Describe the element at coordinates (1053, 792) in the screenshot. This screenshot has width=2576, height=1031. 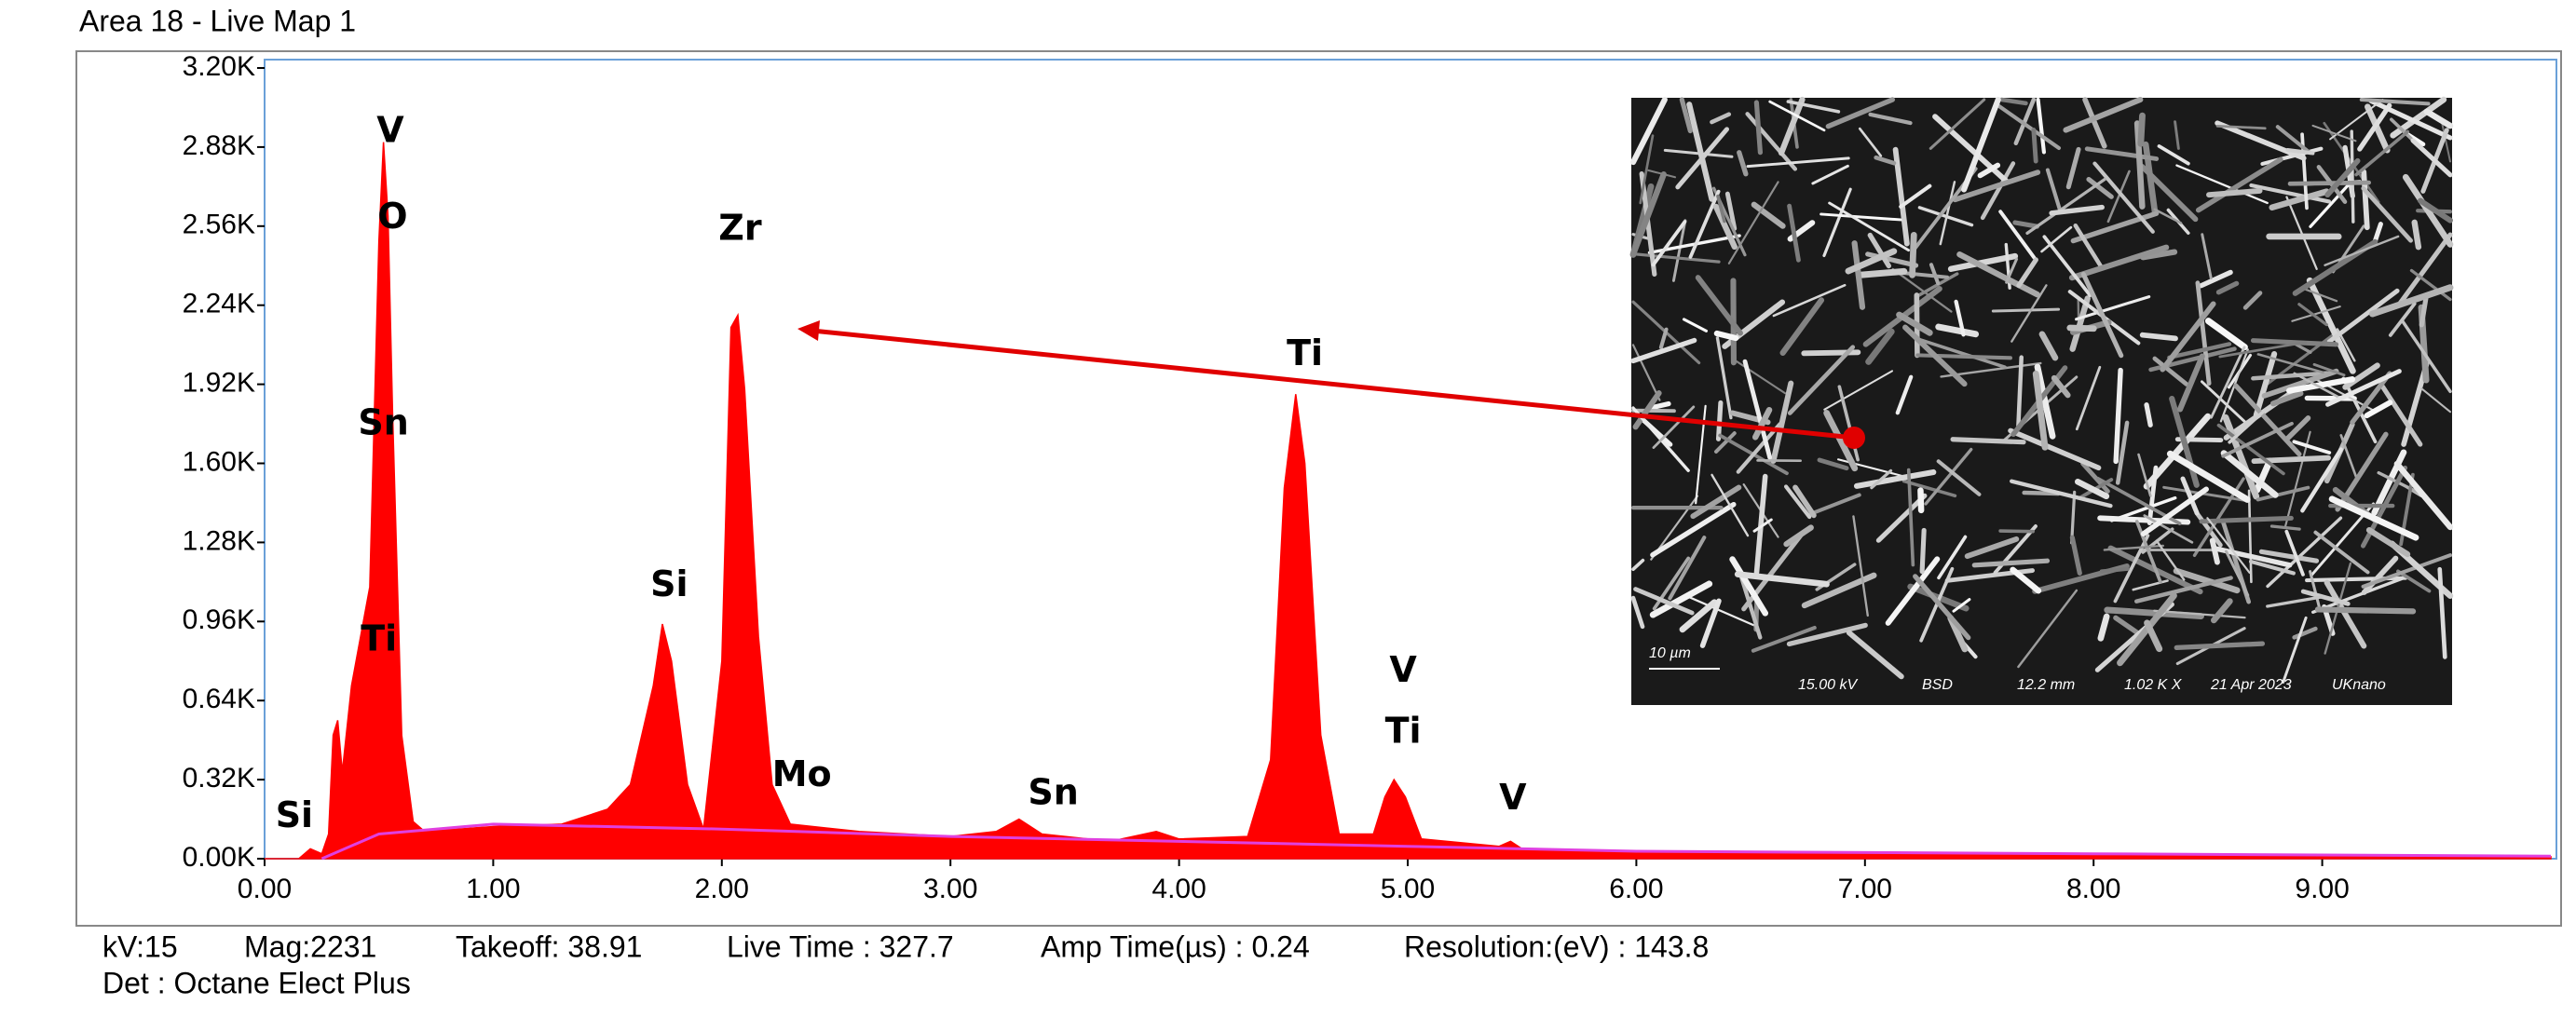
I see `peak-label: Sn` at that location.